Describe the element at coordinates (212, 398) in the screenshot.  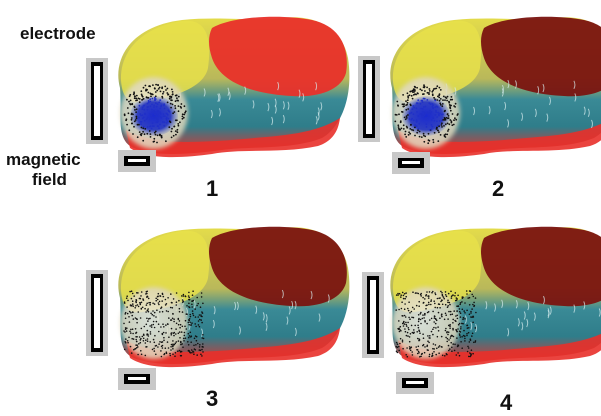
I see `panel-number-3: 3` at that location.